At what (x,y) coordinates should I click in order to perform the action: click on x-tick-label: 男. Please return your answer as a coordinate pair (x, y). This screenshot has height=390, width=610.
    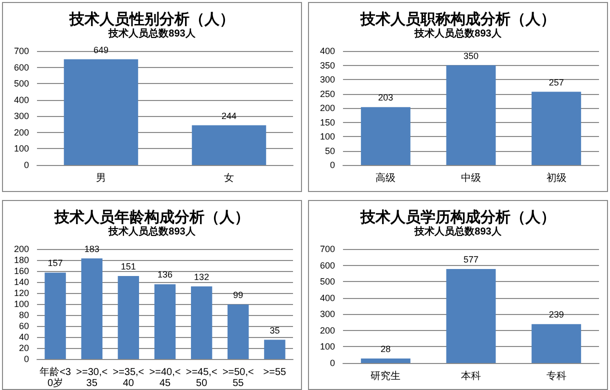
    Looking at the image, I should click on (101, 178).